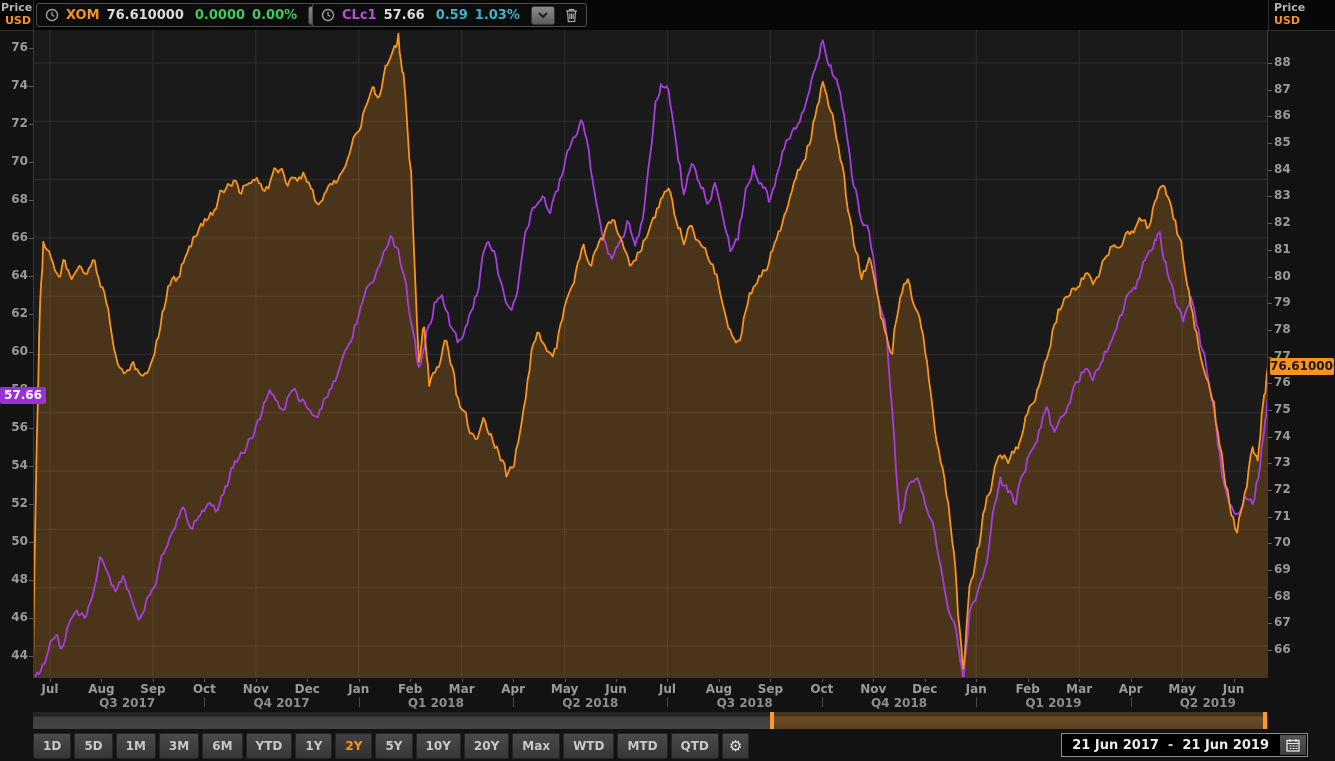 The width and height of the screenshot is (1335, 761). What do you see at coordinates (899, 703) in the screenshot?
I see `x-axis-quarter-label: Q4 2018` at bounding box center [899, 703].